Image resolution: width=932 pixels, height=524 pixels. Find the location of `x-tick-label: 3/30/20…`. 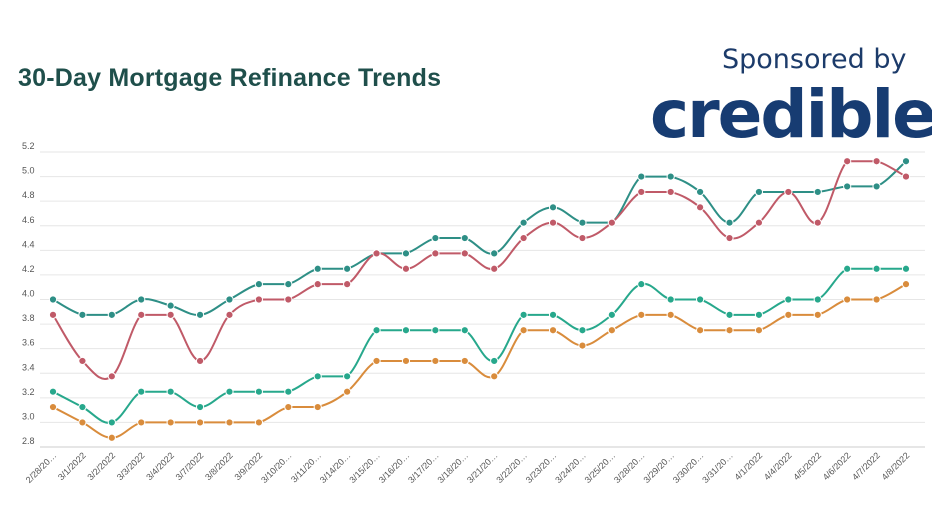

x-tick-label: 3/30/20… is located at coordinates (688, 467).